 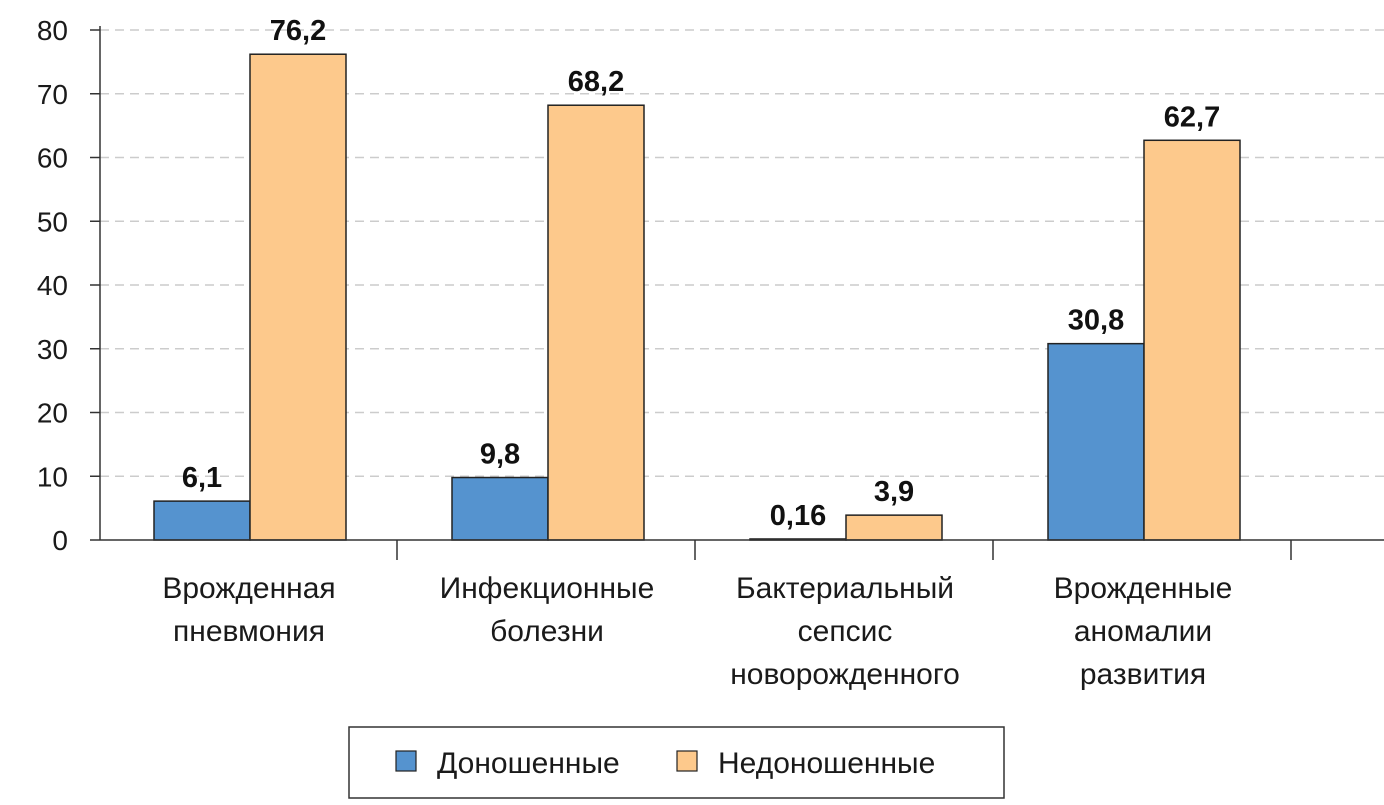 I want to click on x-category-label-line: новорожденного, so click(x=845, y=674).